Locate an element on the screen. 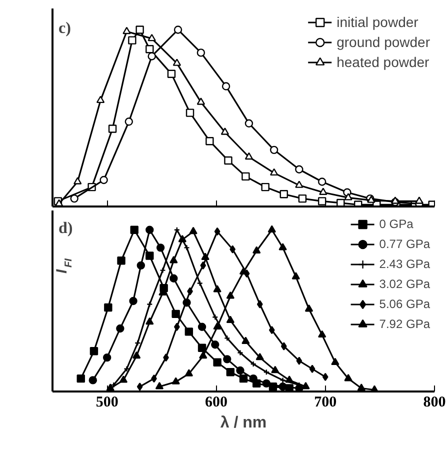 The height and width of the screenshot is (453, 448). legend-label: 2.43 GPa is located at coordinates (404, 264).